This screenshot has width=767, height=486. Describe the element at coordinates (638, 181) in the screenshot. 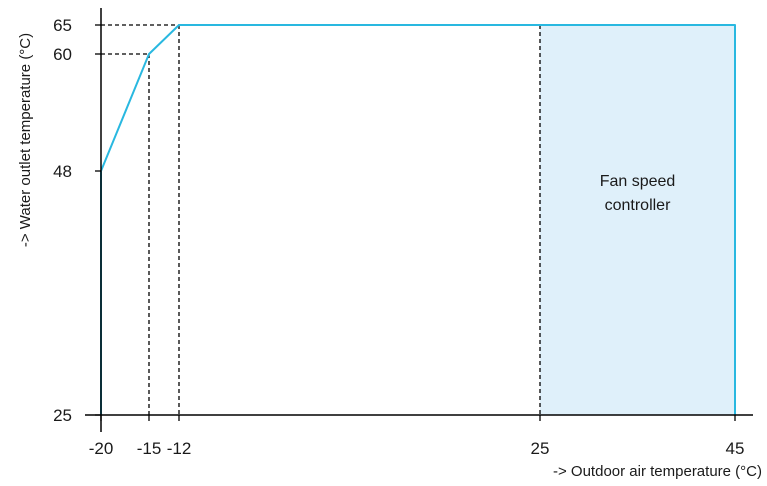

I see `region-label-line: Fan speed` at that location.